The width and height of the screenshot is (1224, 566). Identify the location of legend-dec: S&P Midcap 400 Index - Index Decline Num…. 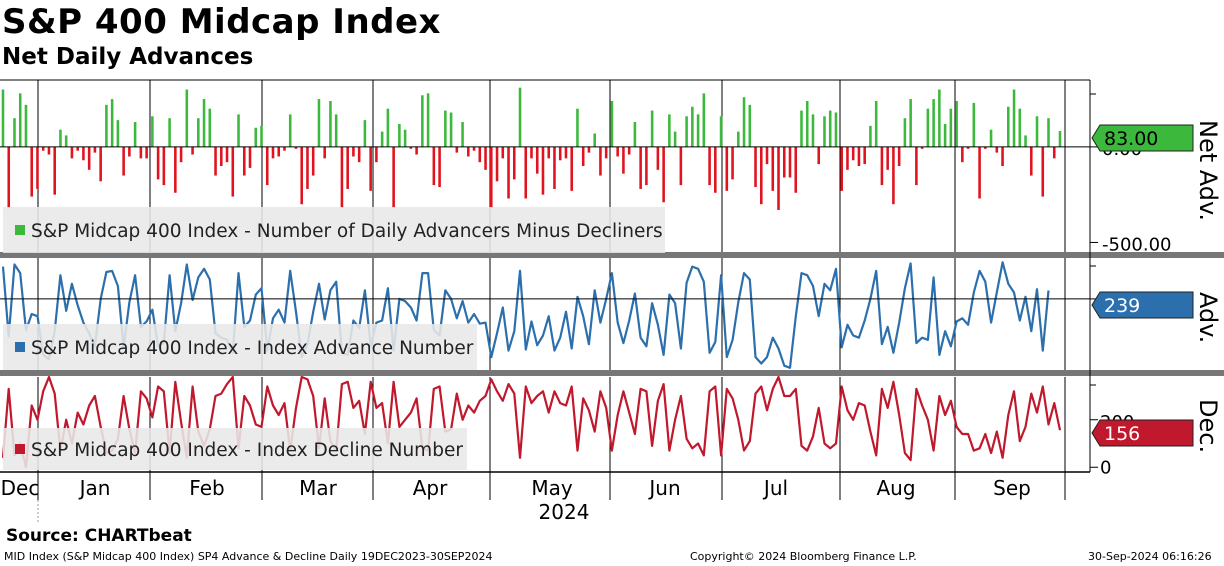
(247, 450).